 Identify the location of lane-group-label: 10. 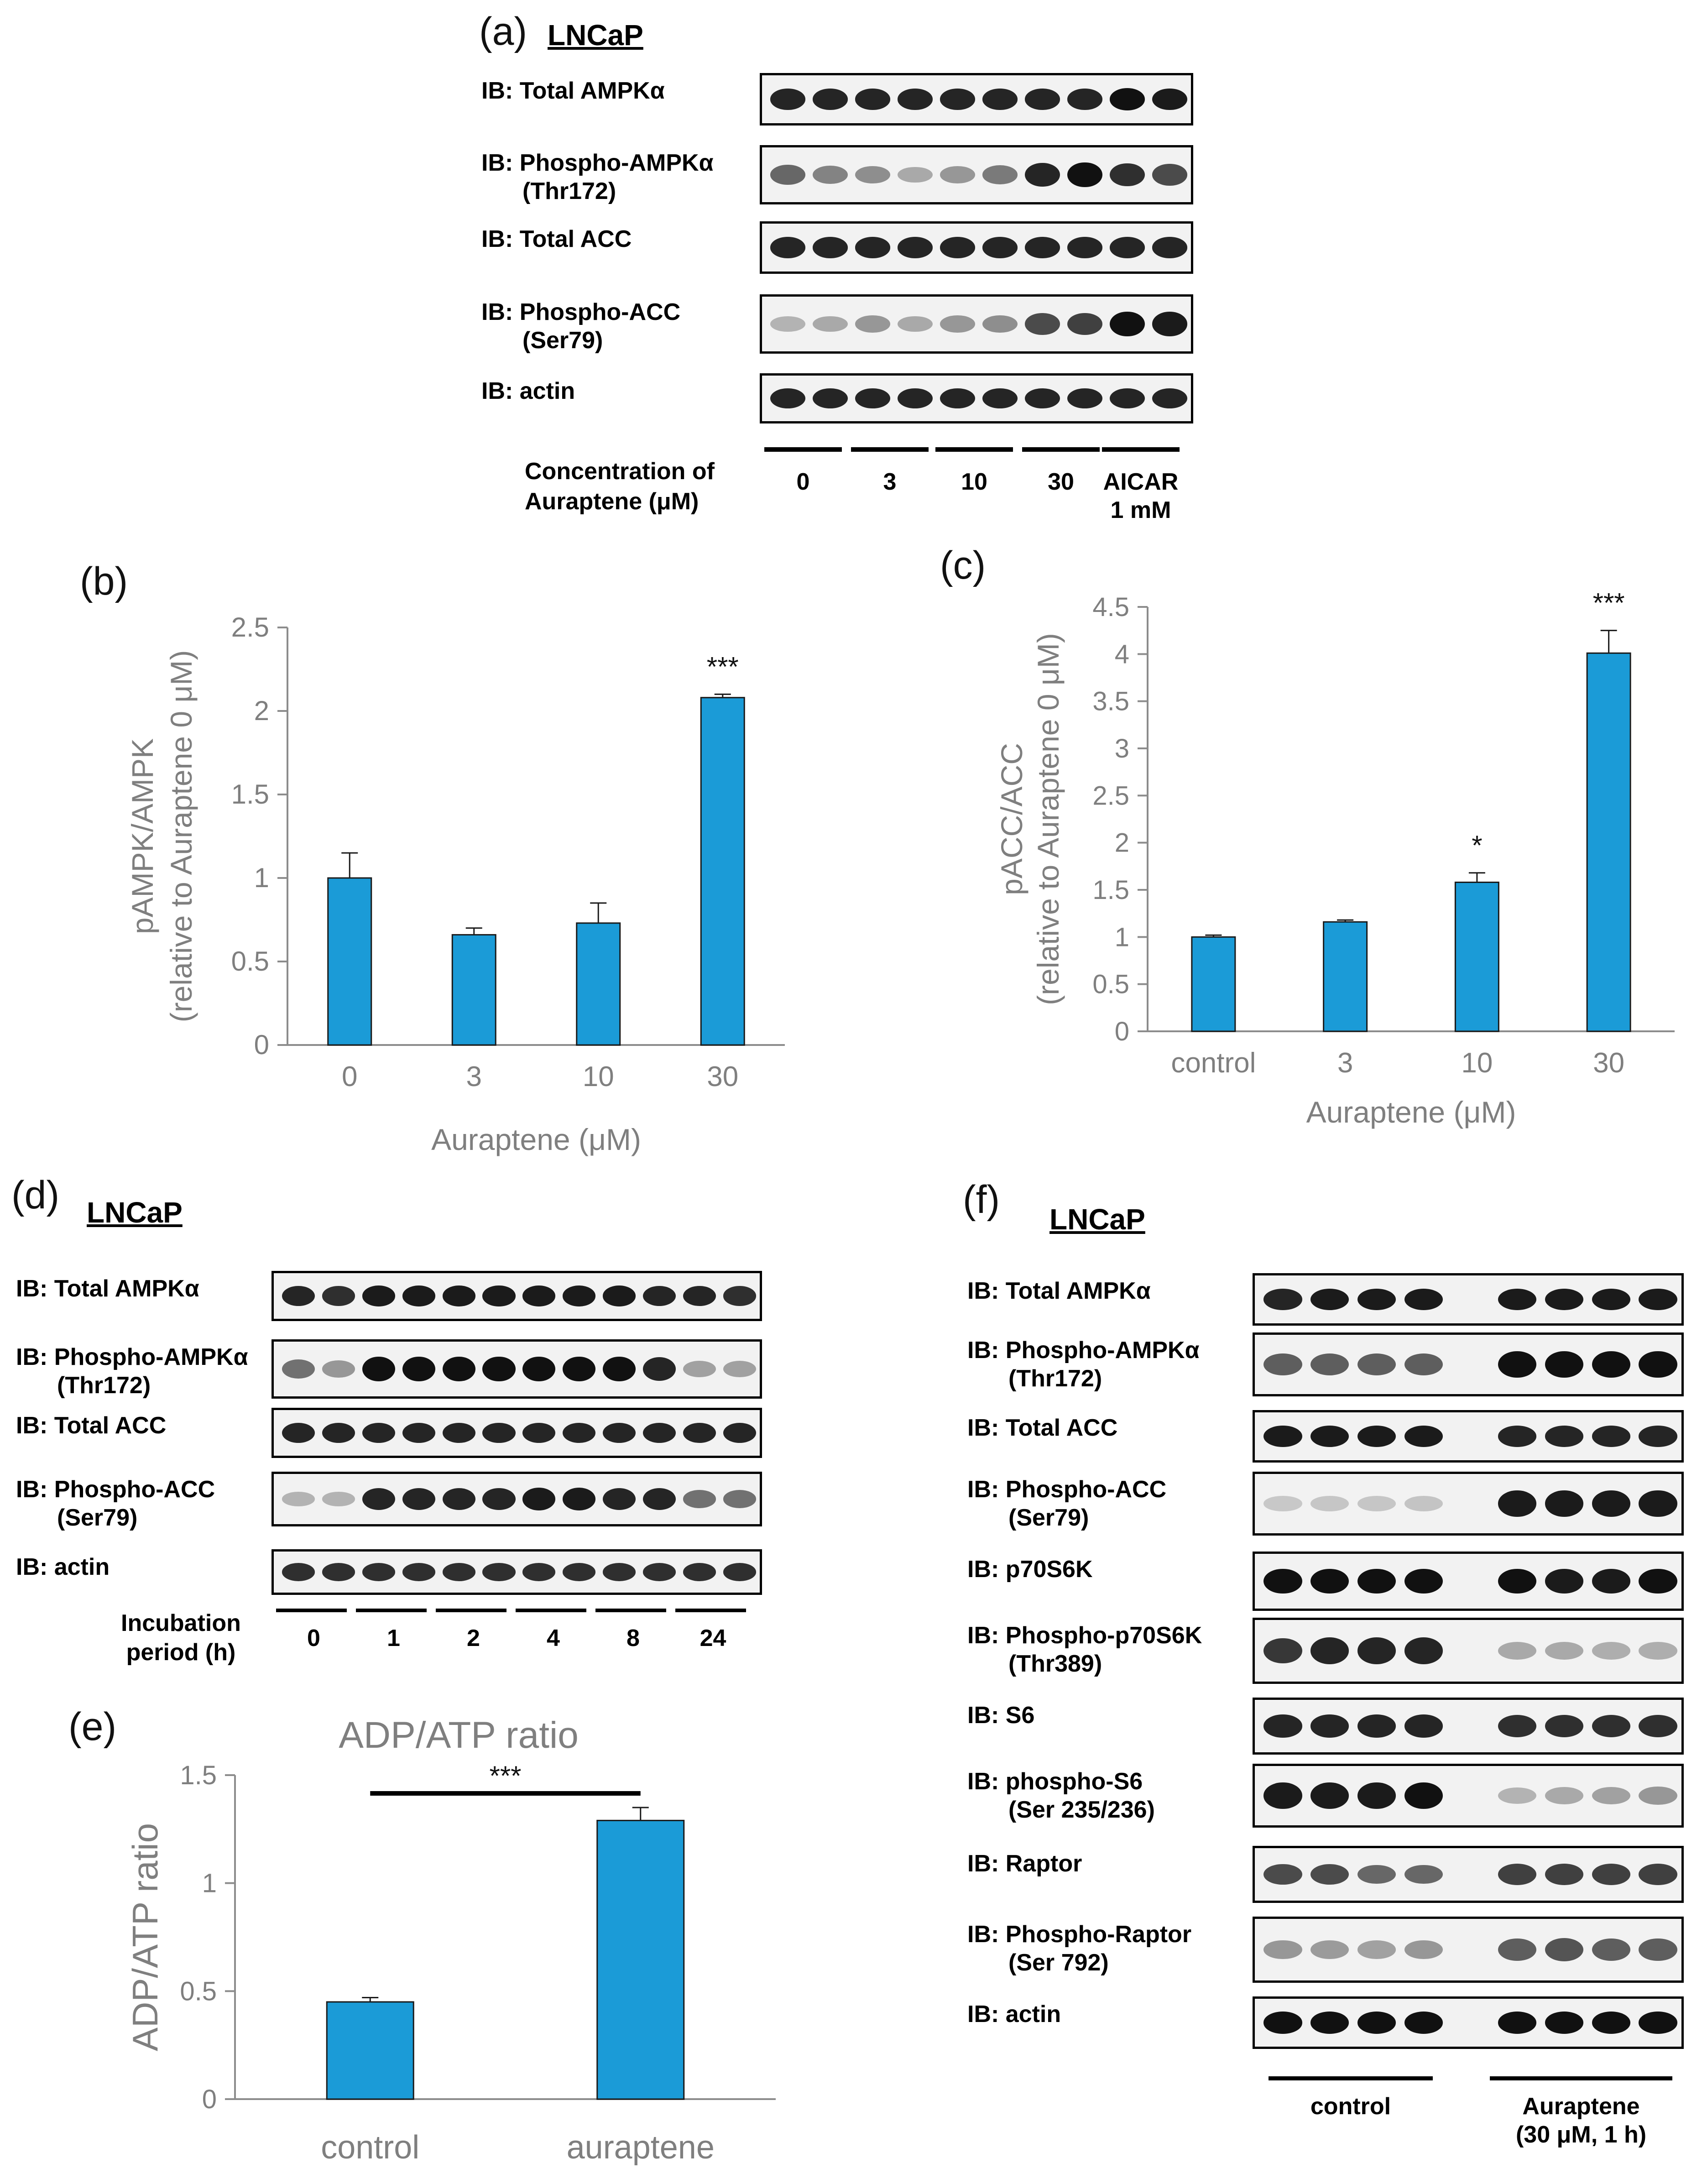
(974, 482).